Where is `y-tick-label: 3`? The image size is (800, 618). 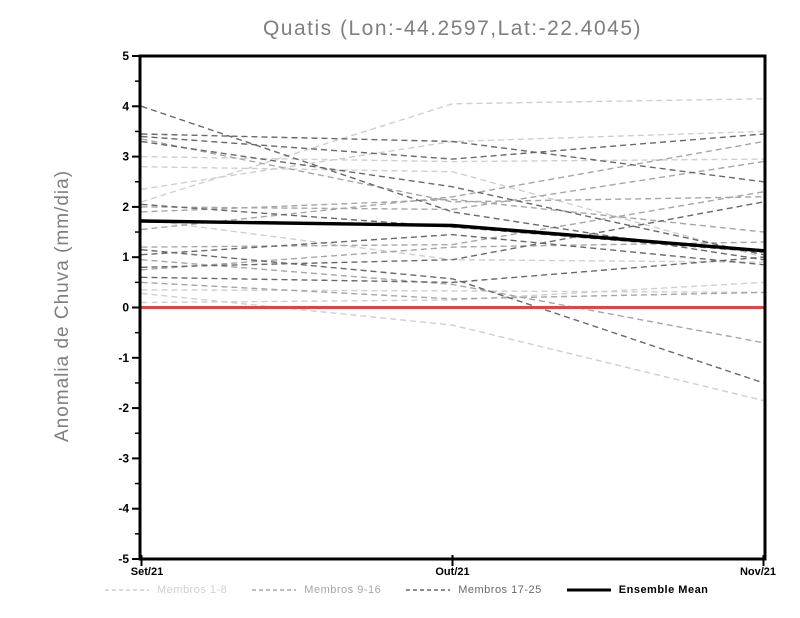
y-tick-label: 3 is located at coordinates (125, 157).